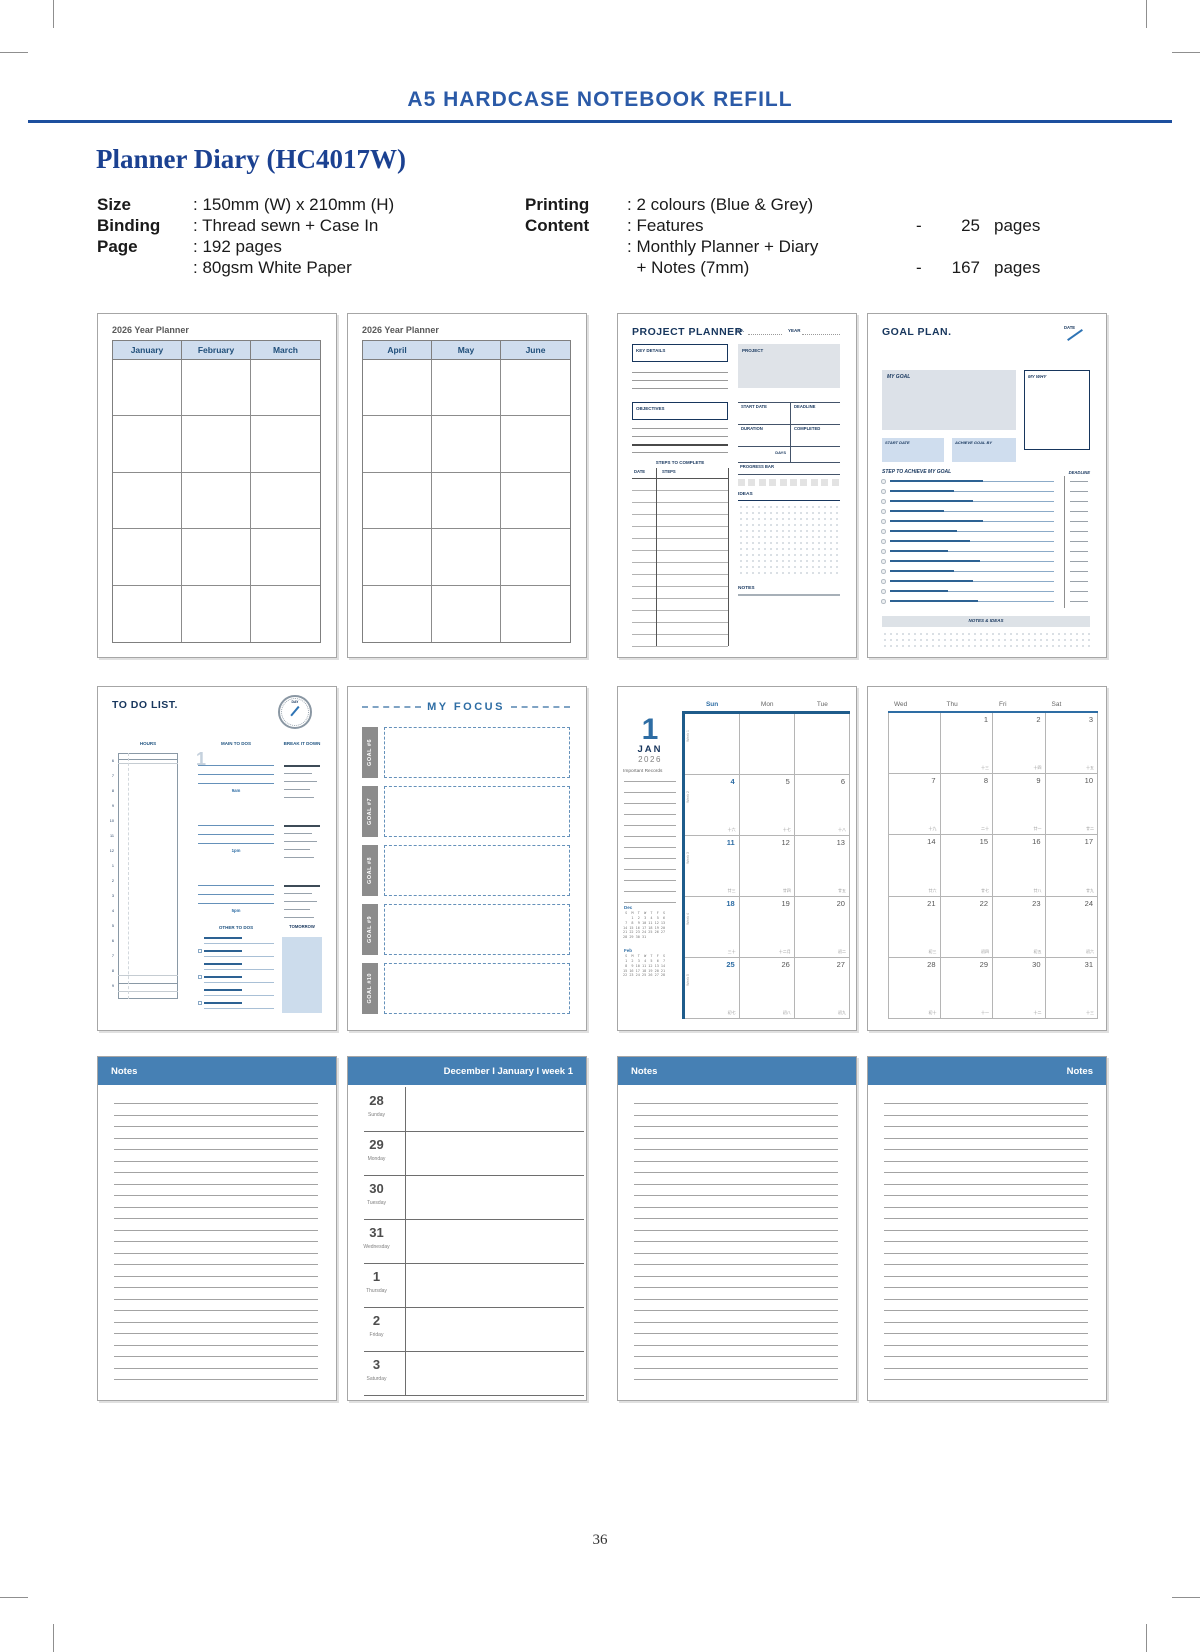 The image size is (1200, 1652). What do you see at coordinates (730, 903) in the screenshot?
I see `date-number: 18` at bounding box center [730, 903].